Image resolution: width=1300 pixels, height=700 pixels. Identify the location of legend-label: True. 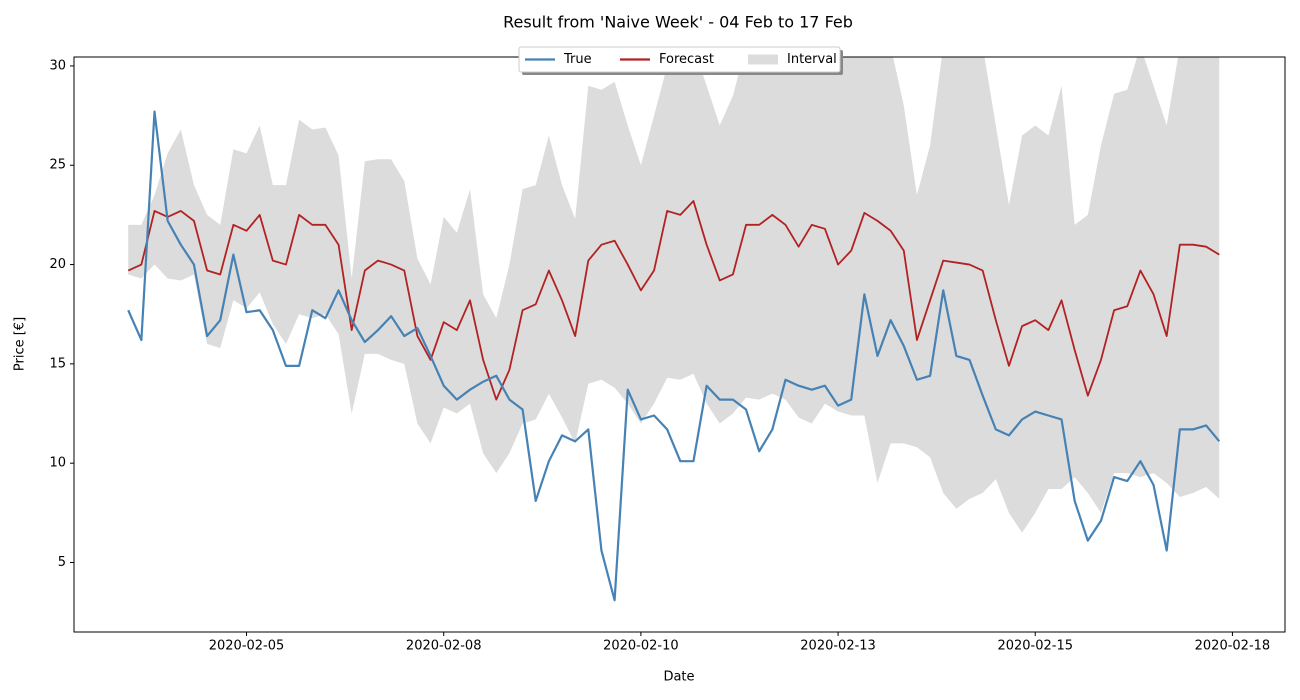
(577, 59).